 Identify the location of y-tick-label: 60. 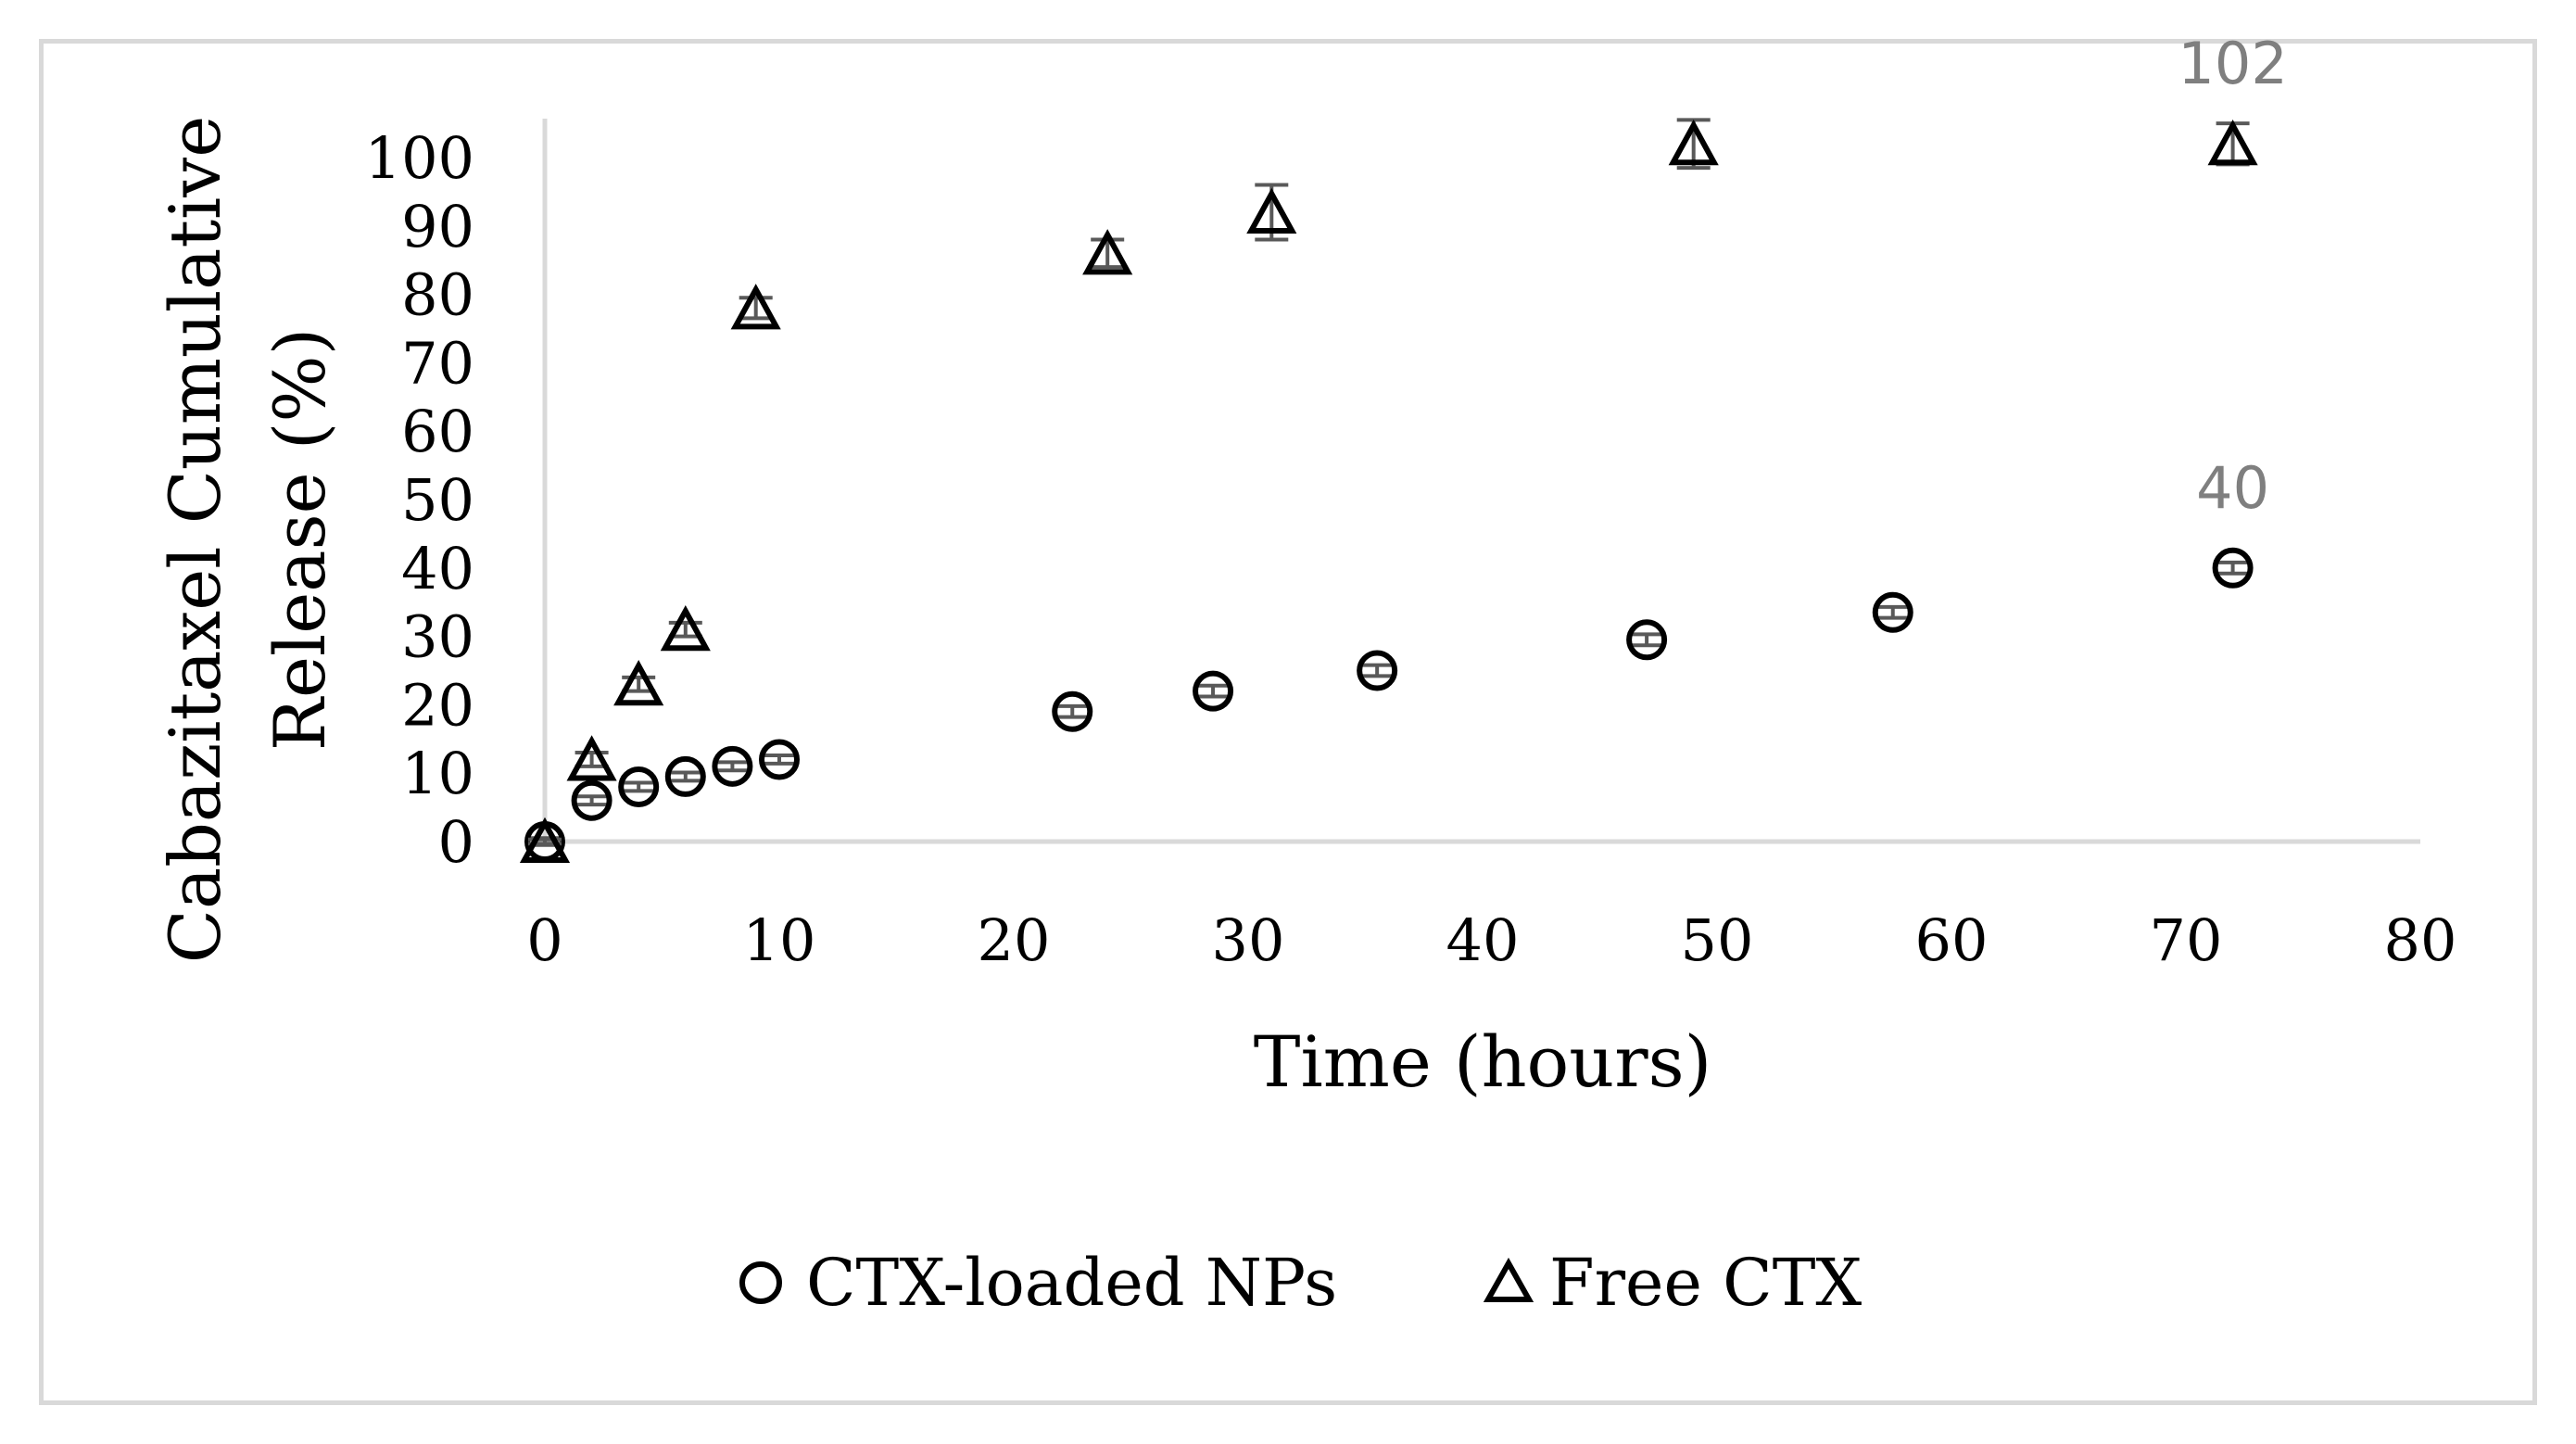
(437, 432).